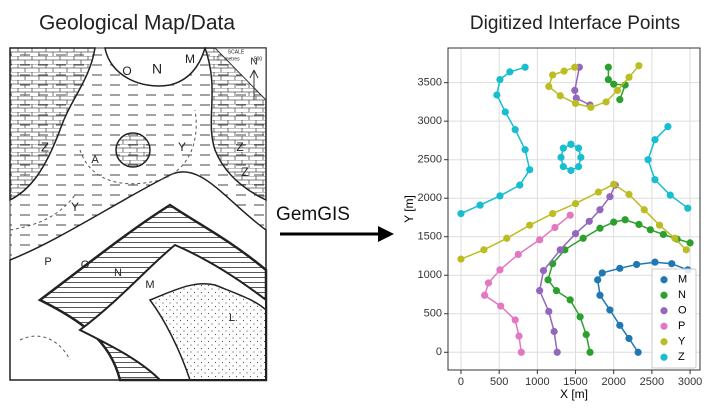  Describe the element at coordinates (137, 23) in the screenshot. I see `map-title: Geological Map/Data` at that location.